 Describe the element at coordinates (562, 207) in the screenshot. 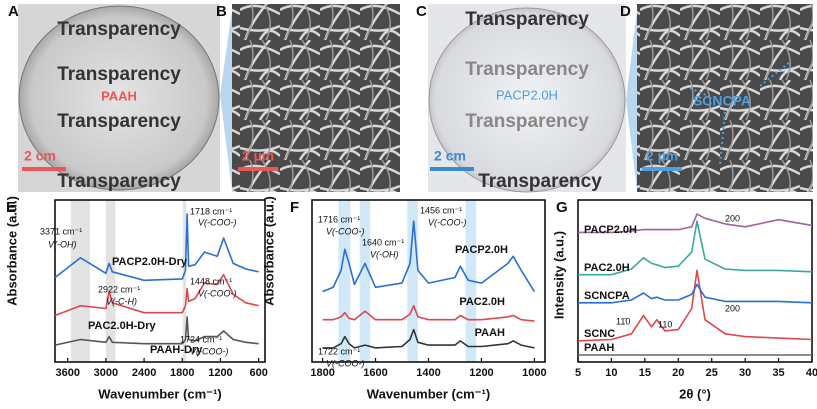

I see `panel-letter: G` at that location.